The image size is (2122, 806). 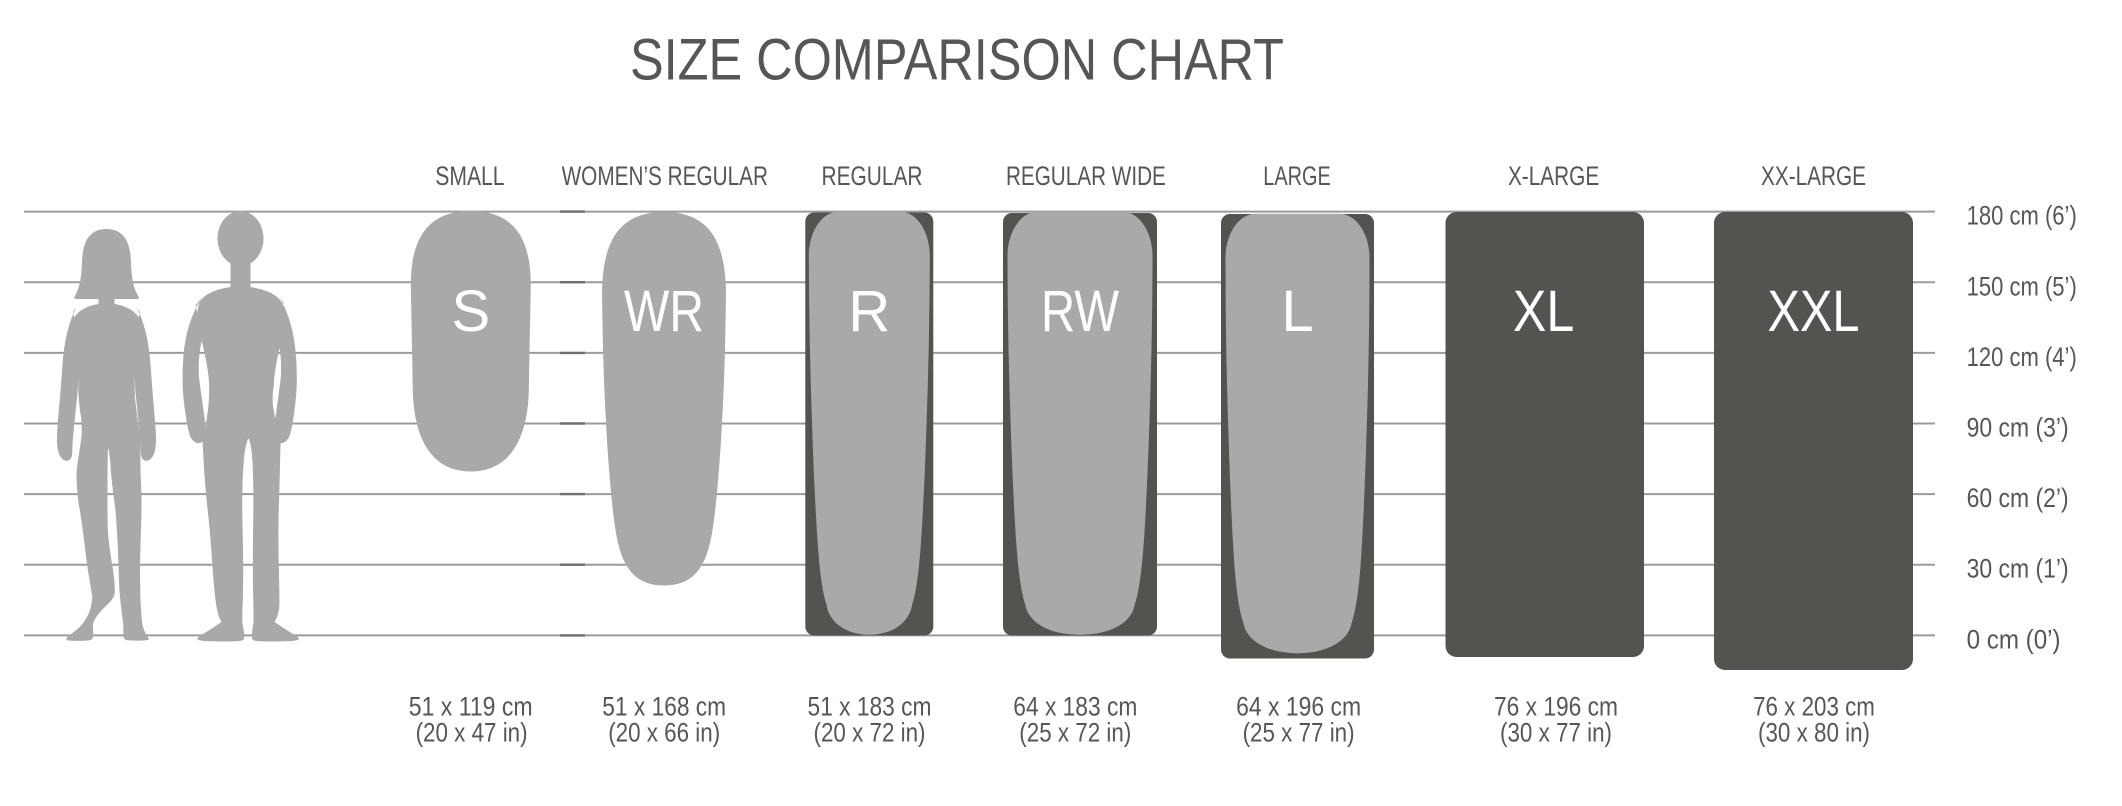 What do you see at coordinates (2018, 428) in the screenshot?
I see `svg-text: 90 cm (3’)` at bounding box center [2018, 428].